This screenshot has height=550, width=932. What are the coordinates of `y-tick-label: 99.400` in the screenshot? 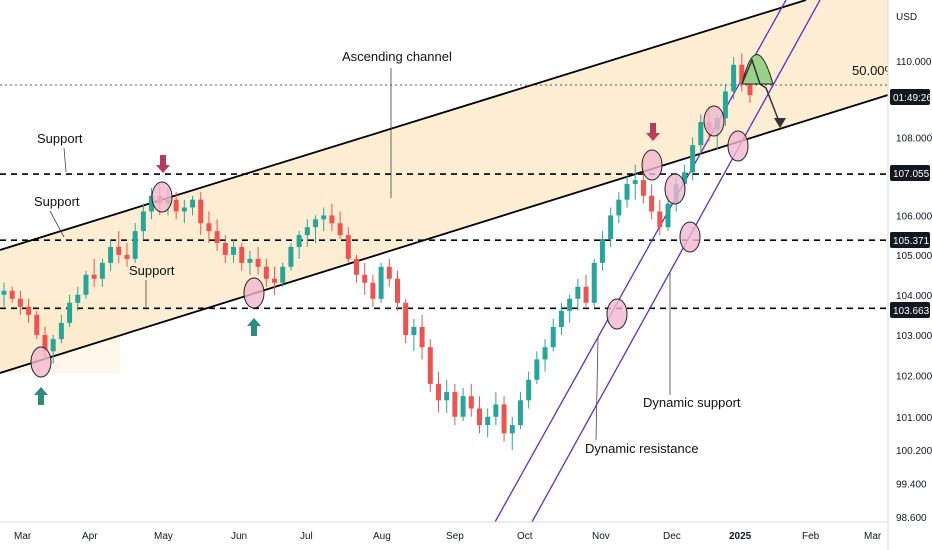 It's located at (911, 484).